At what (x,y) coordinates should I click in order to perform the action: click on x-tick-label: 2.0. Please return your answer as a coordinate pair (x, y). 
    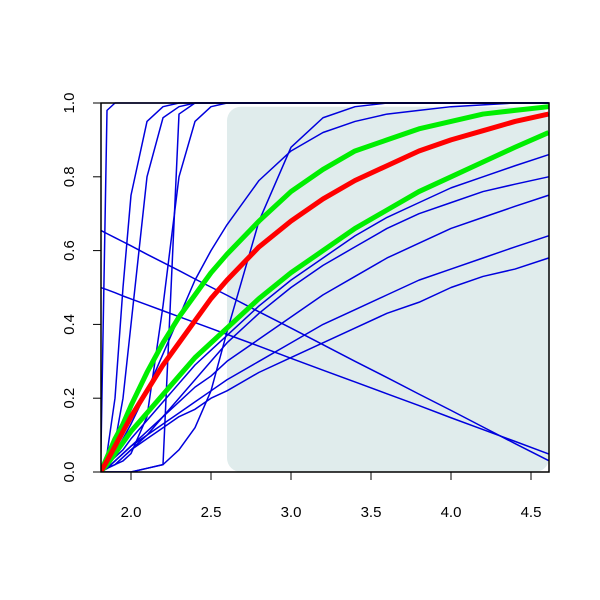
    Looking at the image, I should click on (131, 512).